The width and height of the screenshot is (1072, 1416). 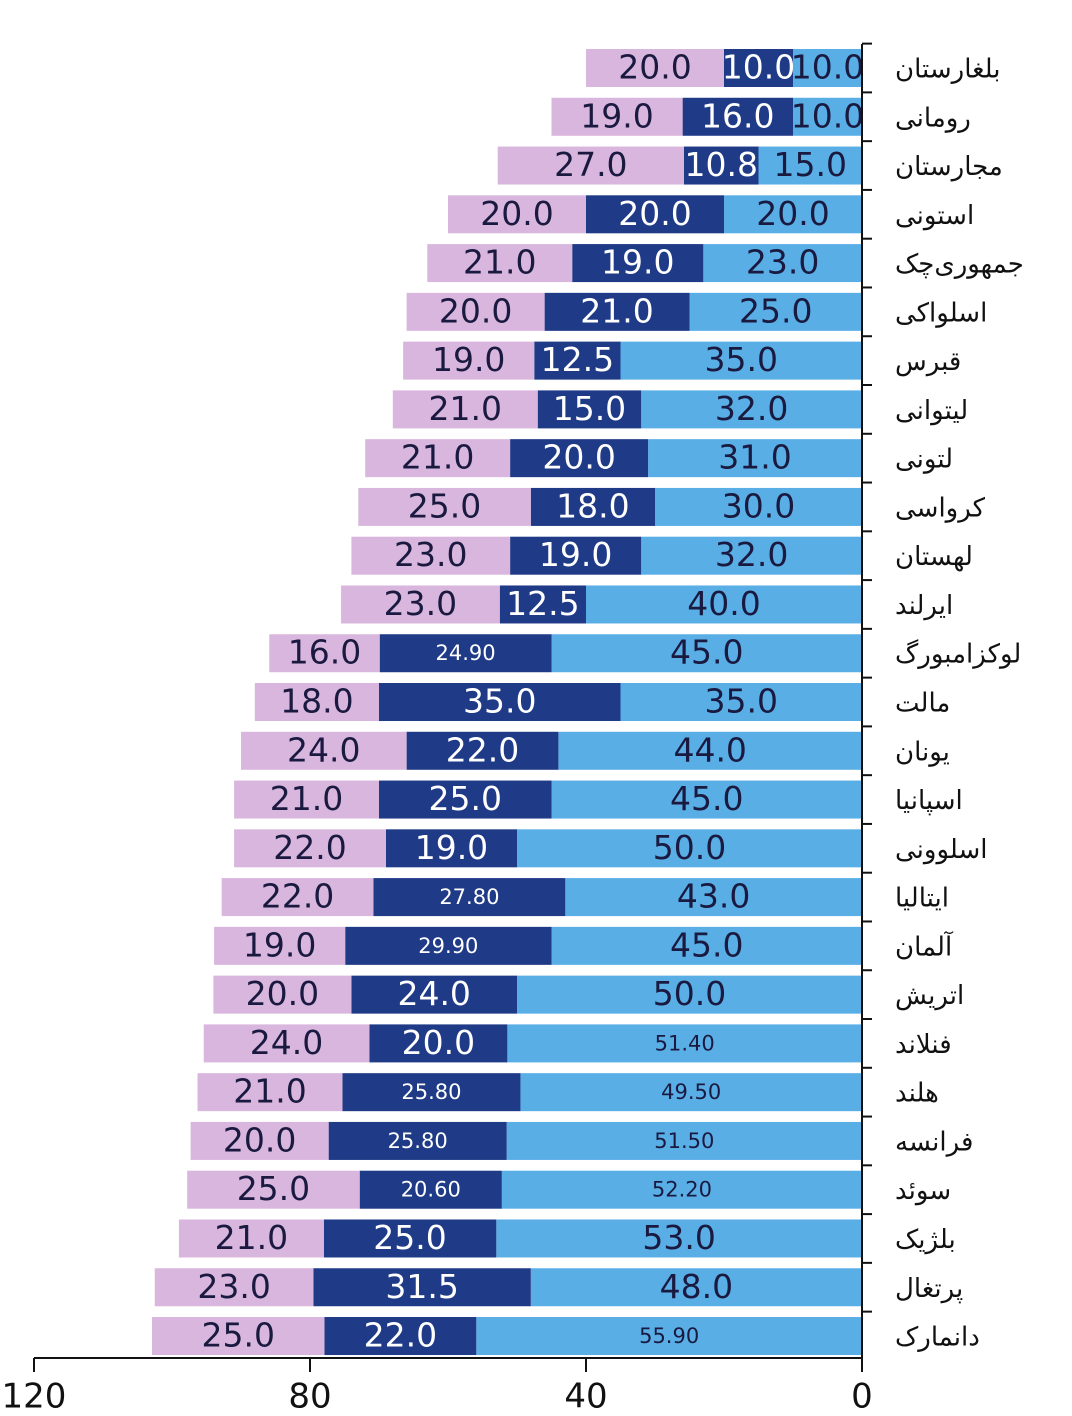 I want to click on category-label: بلغارستان, so click(x=948, y=70).